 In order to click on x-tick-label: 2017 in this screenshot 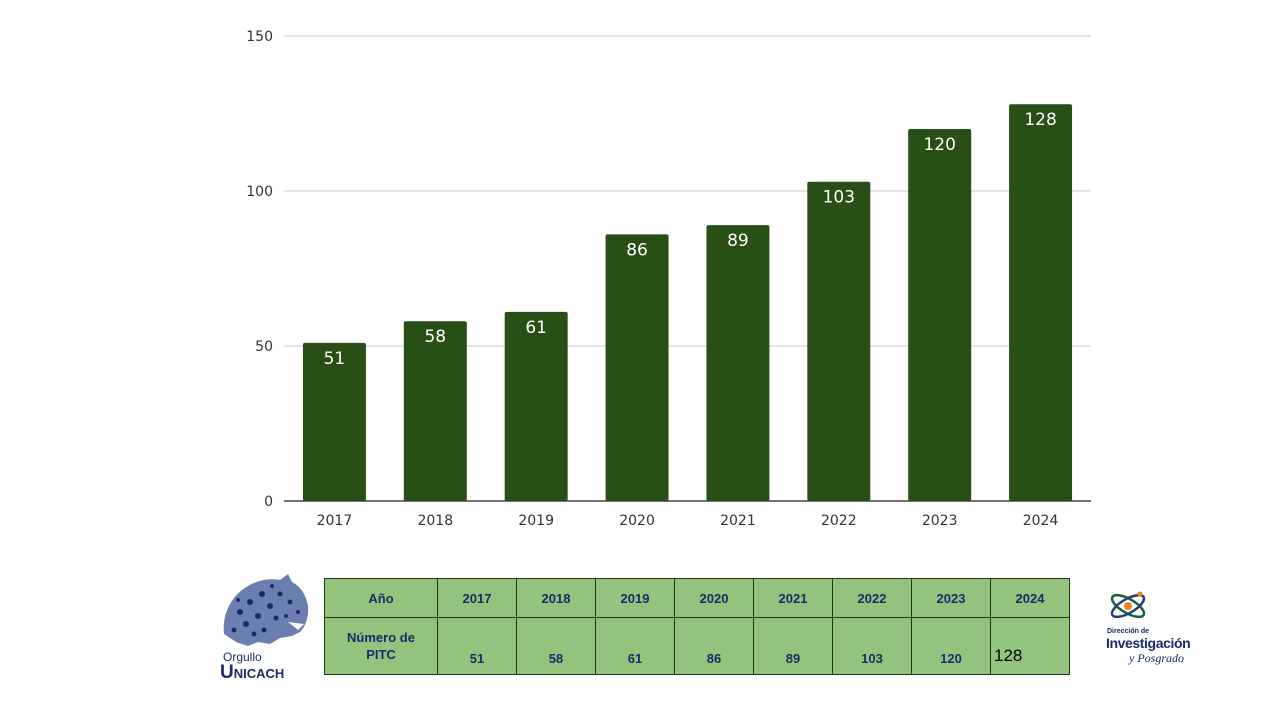, I will do `click(335, 521)`.